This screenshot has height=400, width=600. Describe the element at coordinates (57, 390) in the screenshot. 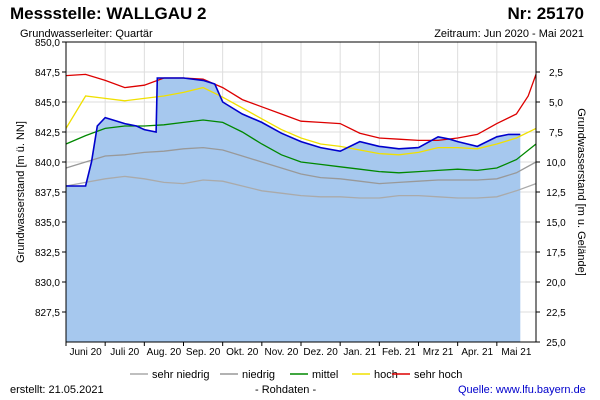

I see `created-date: erstellt: 21.05.2021` at that location.